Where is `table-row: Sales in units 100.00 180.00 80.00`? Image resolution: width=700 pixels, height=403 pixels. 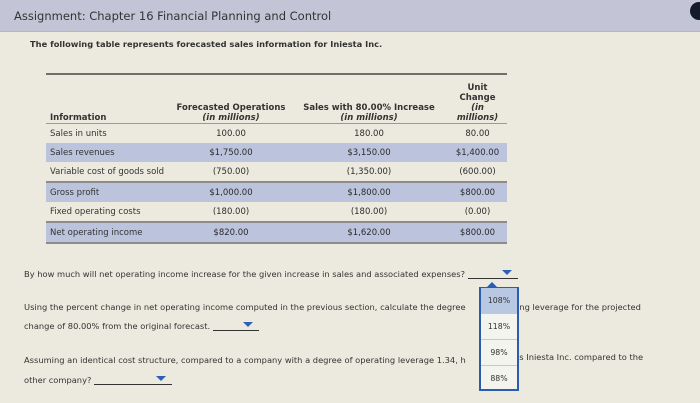 table-row: Sales in units 100.00 180.00 80.00 is located at coordinates (270, 133).